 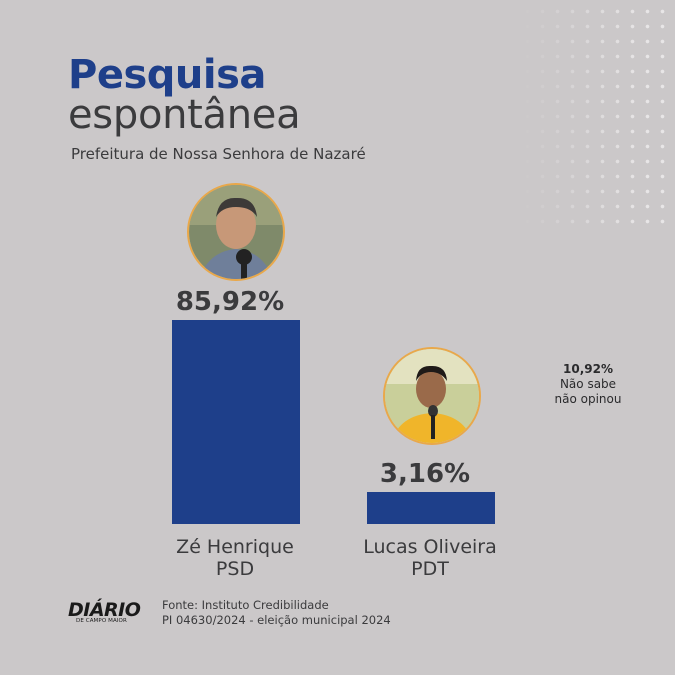 What do you see at coordinates (245, 605) in the screenshot?
I see `source-line1: Fonte: Instituto Credibilidade` at bounding box center [245, 605].